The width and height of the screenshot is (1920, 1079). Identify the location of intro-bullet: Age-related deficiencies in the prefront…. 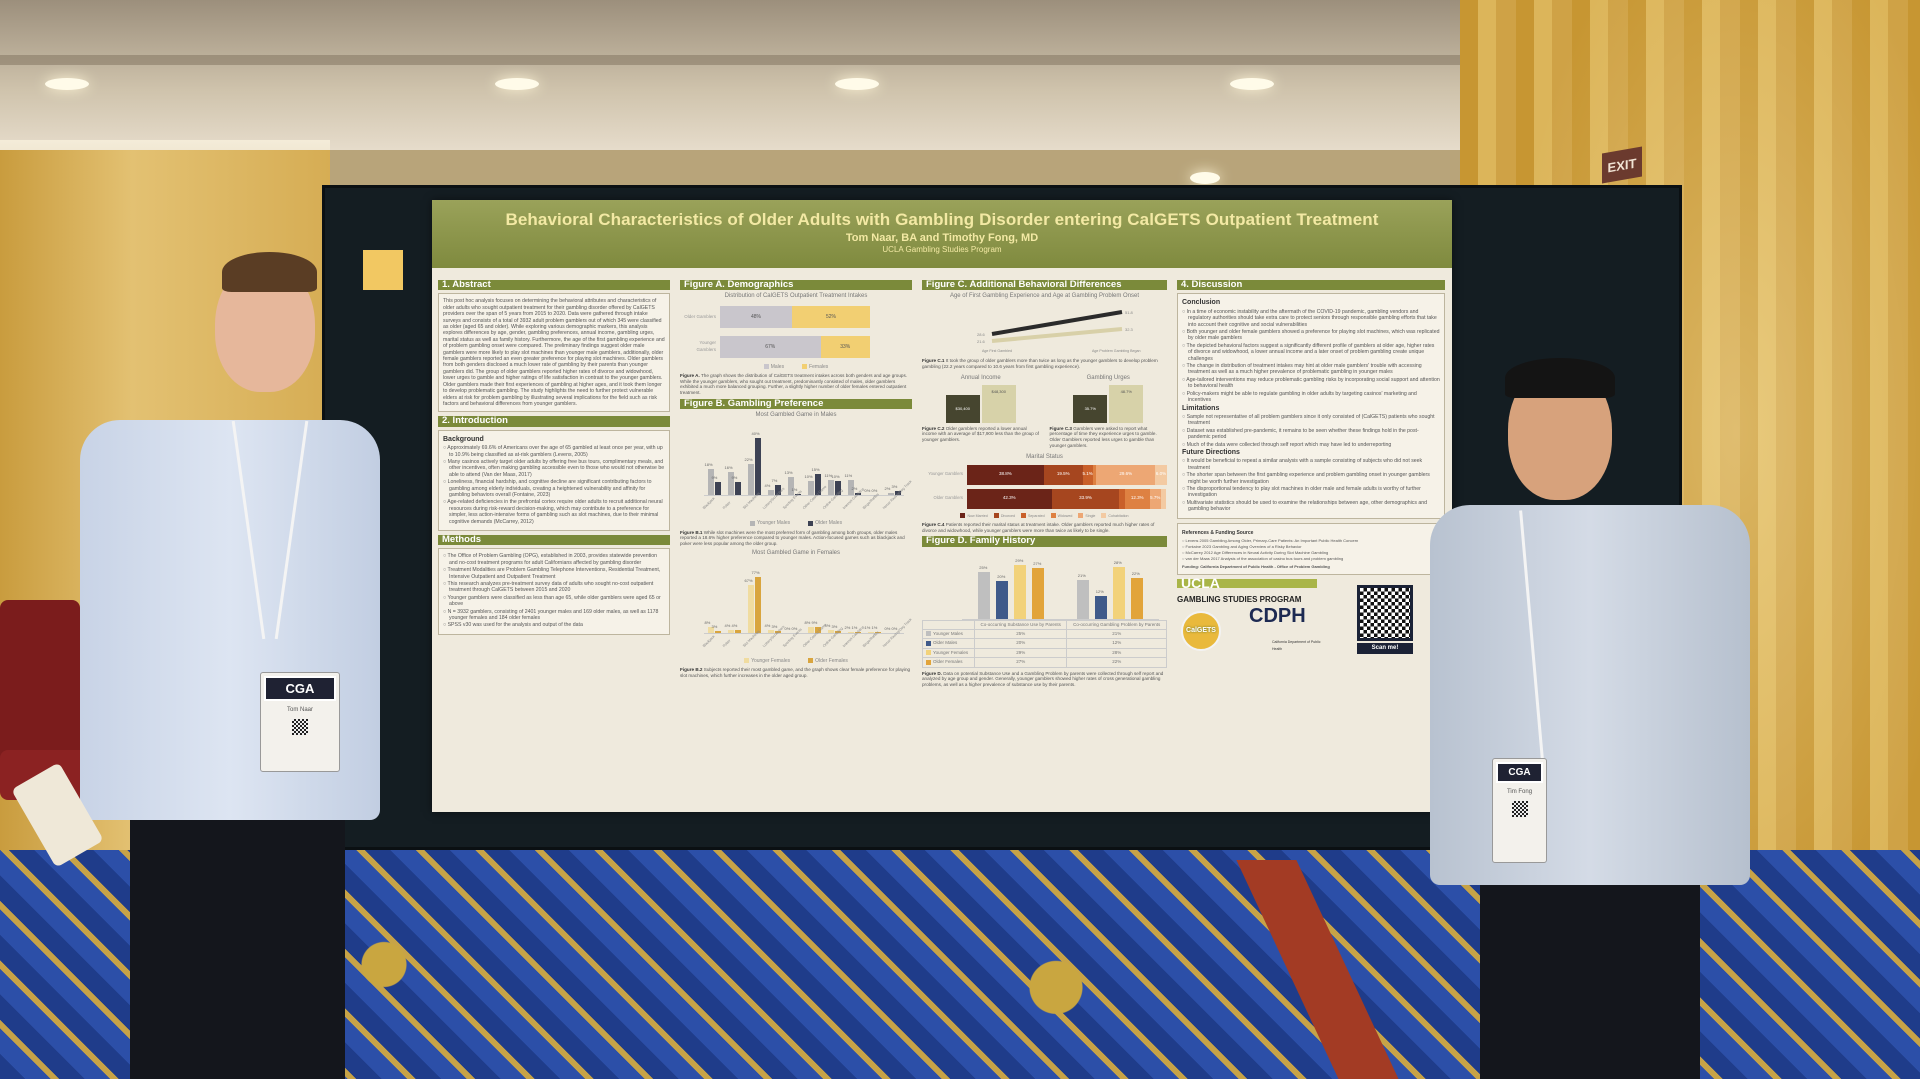
(554, 512).